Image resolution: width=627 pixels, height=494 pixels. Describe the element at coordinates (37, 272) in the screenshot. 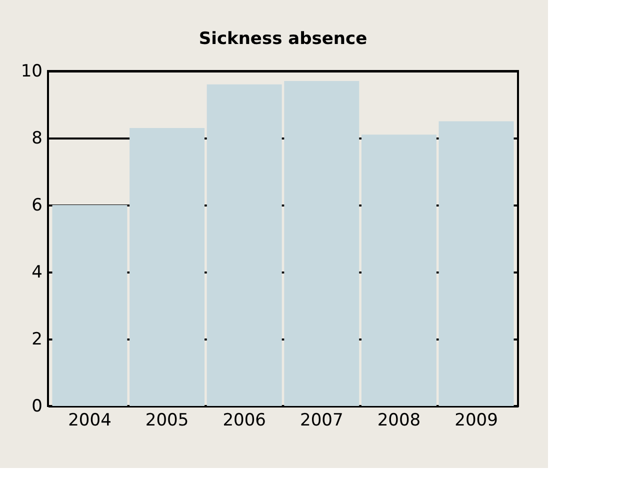

I see `y-tick-label: 4` at that location.